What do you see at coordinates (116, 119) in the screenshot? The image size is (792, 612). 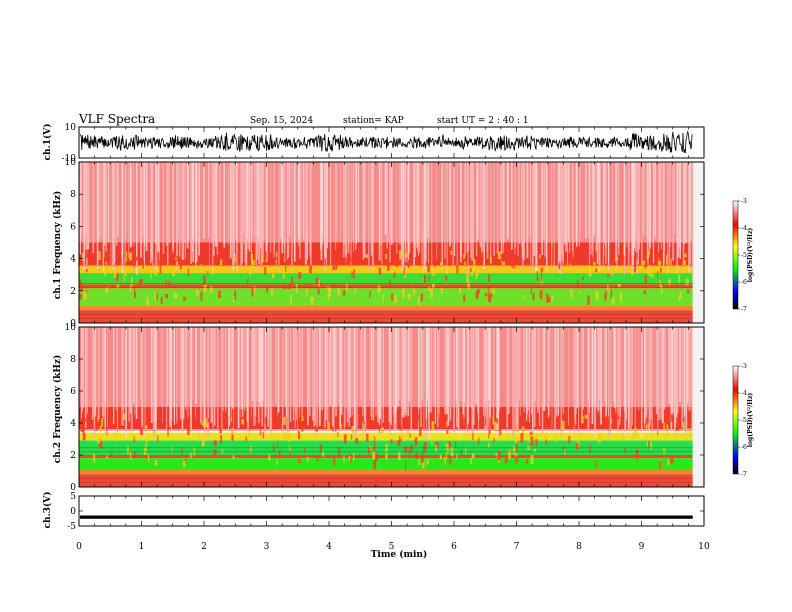 I see `figure-title: VLF Spectra` at bounding box center [116, 119].